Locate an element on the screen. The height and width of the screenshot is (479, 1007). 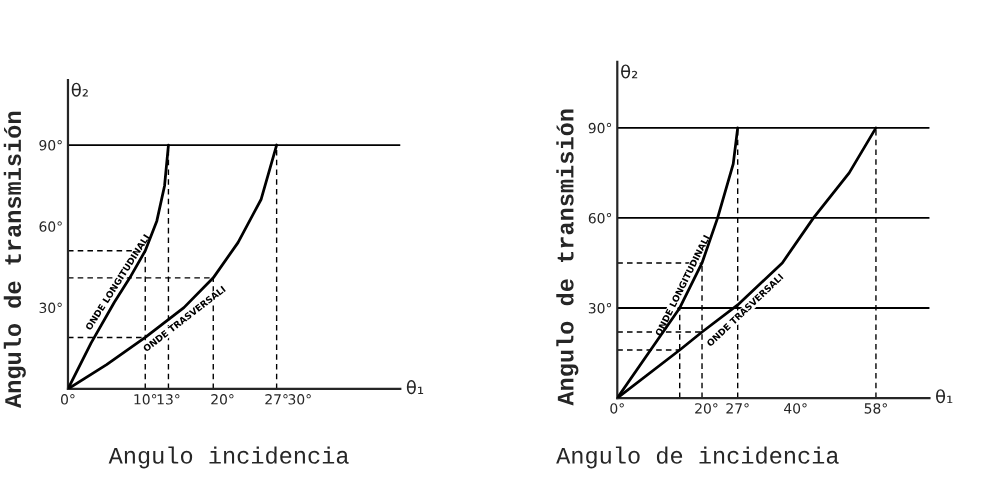
x-axis-title: Angulo de incidencia is located at coordinates (697, 457).